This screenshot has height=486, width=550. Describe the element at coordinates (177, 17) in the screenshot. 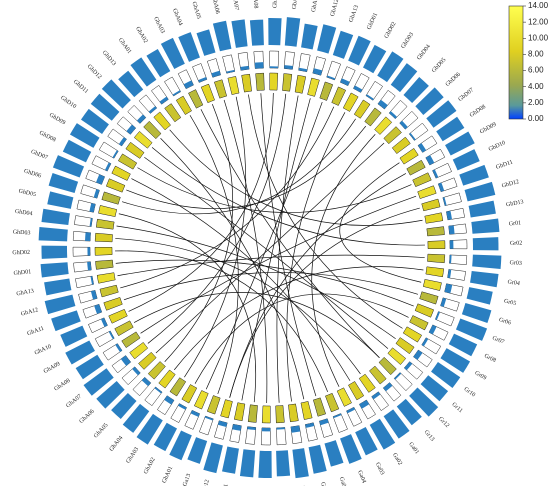

I see `chromosome-label: GbA04` at that location.